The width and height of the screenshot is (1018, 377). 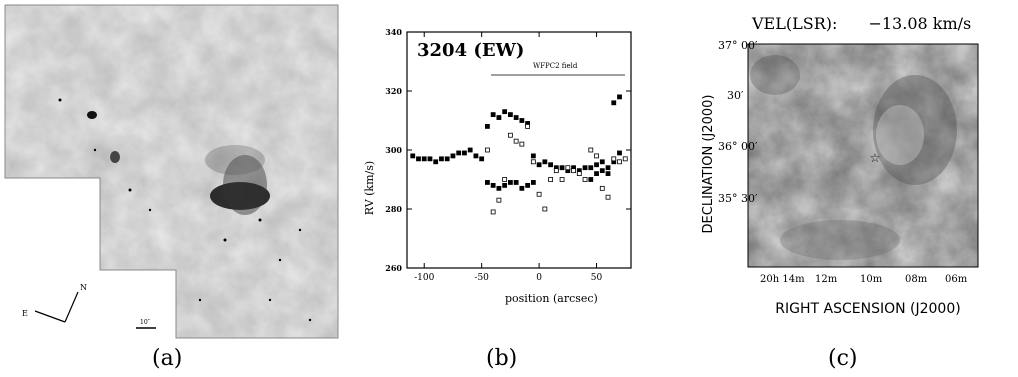 What do you see at coordinates (738, 198) in the screenshot?
I see `dec-tick-4: 35° 30′` at bounding box center [738, 198].